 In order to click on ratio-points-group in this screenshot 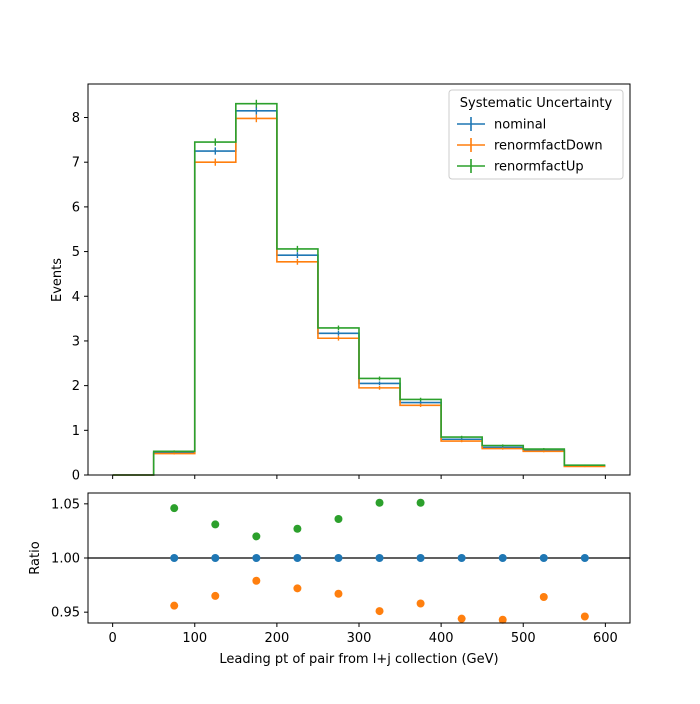, I will do `click(379, 561)`.